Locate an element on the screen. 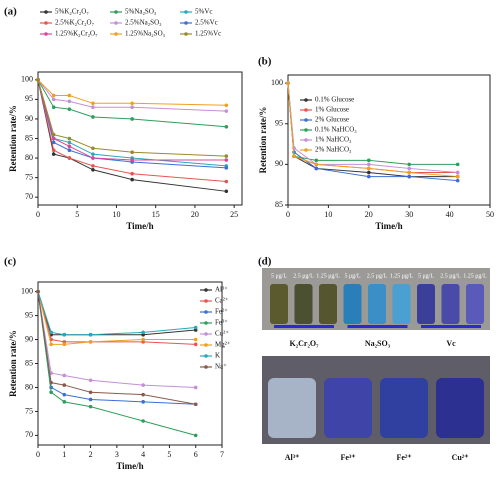 The width and height of the screenshot is (500, 500). x-tick-label: 2 is located at coordinates (91, 454).